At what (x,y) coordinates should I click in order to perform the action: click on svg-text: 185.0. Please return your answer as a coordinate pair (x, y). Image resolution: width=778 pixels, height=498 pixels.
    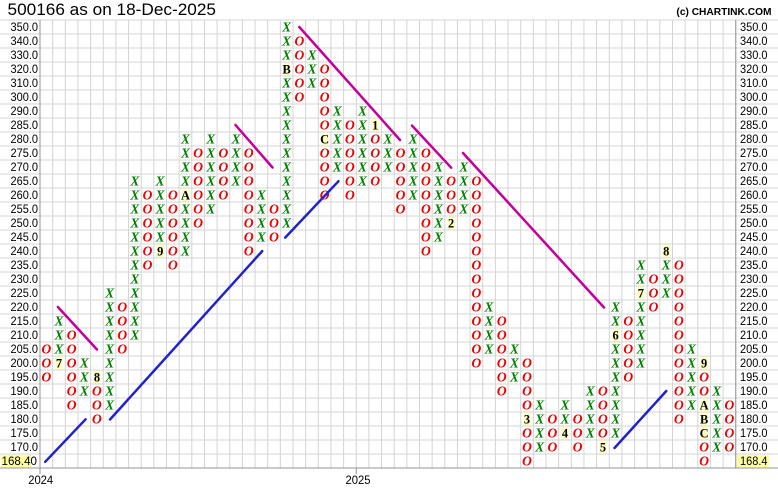
    Looking at the image, I should click on (25, 405).